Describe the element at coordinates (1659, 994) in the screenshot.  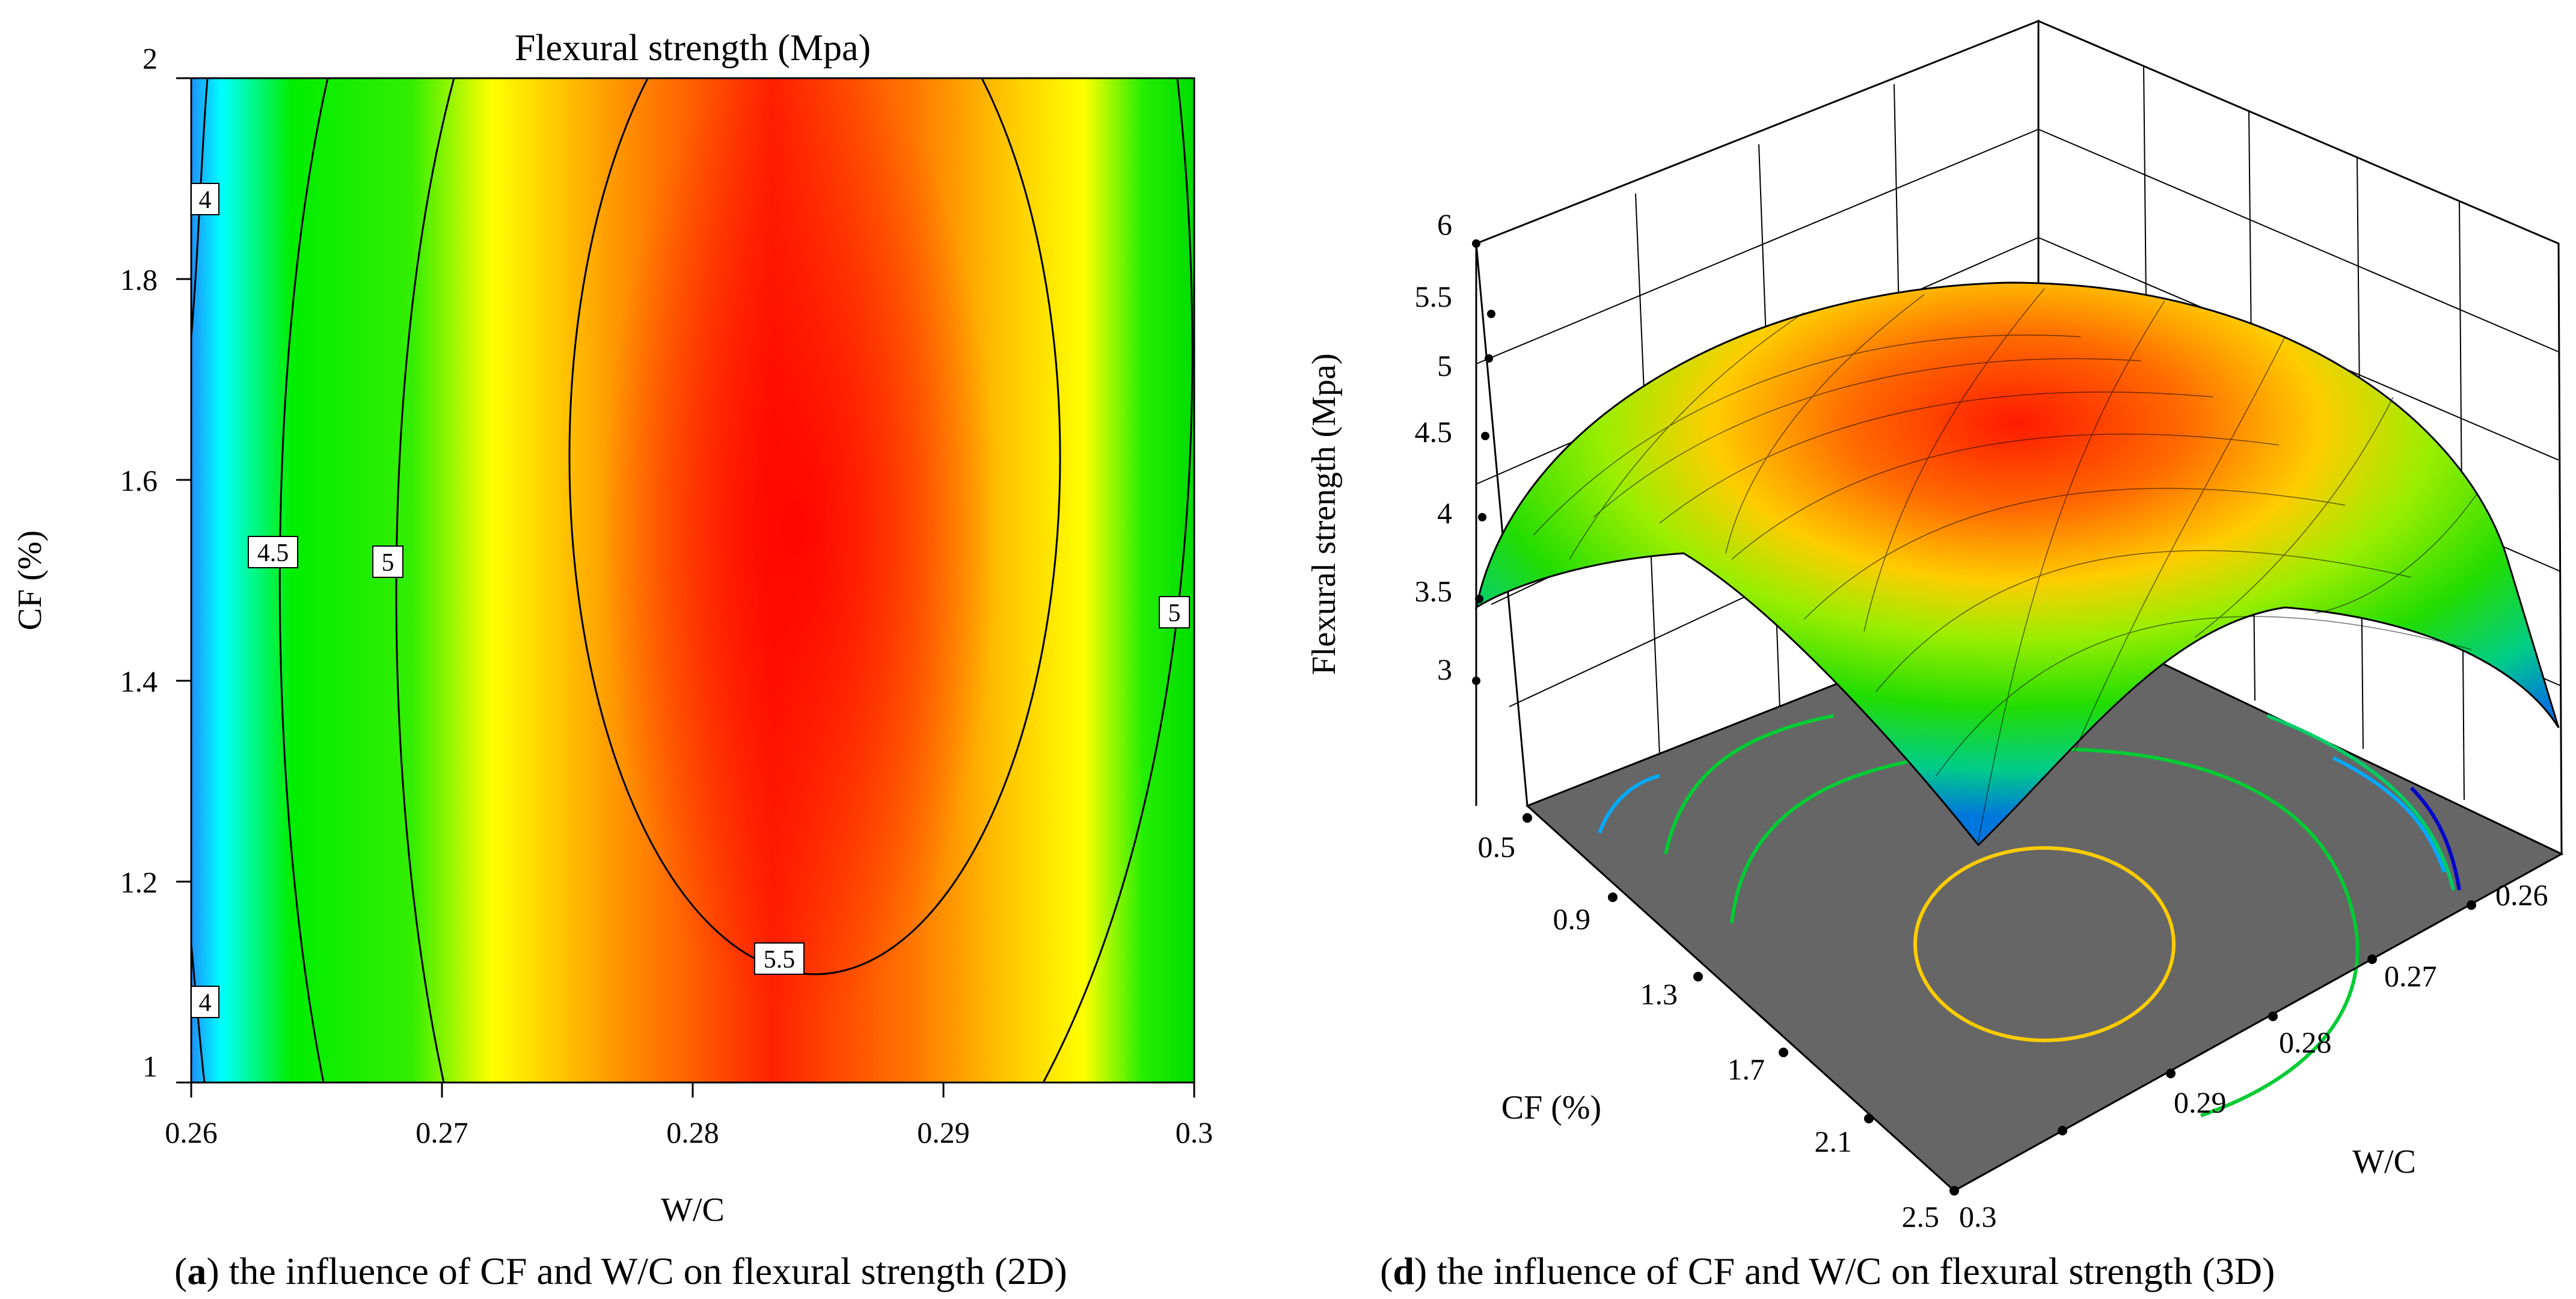
I see `cf-tick-label: 1.3` at that location.